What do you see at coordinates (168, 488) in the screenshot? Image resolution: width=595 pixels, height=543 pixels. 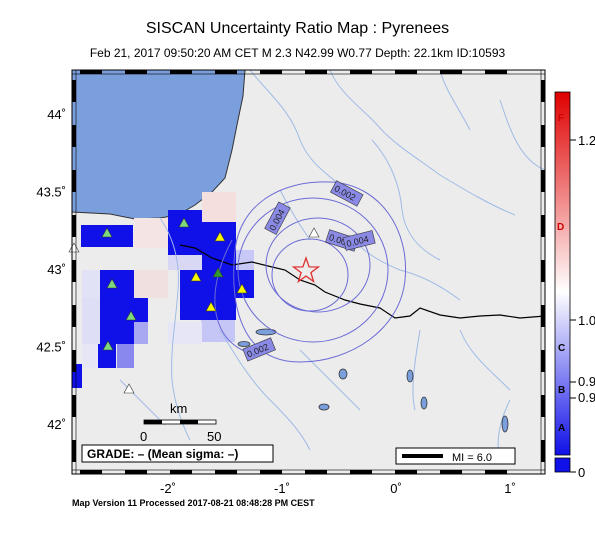 I see `longitude-tick-label: -2˚` at bounding box center [168, 488].